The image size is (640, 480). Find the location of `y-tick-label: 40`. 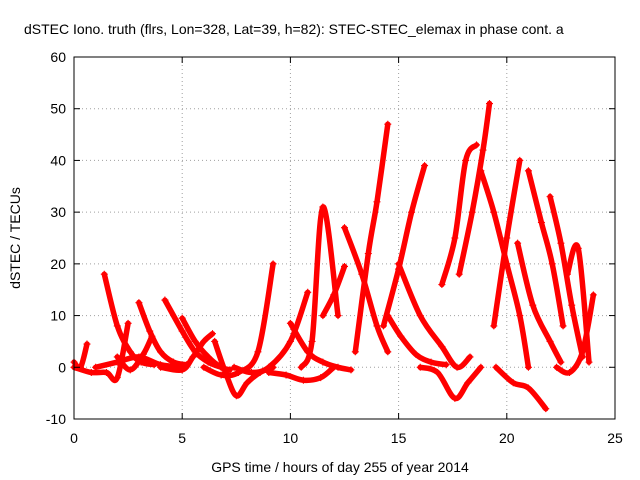

y-tick-label: 40 is located at coordinates (58, 160).